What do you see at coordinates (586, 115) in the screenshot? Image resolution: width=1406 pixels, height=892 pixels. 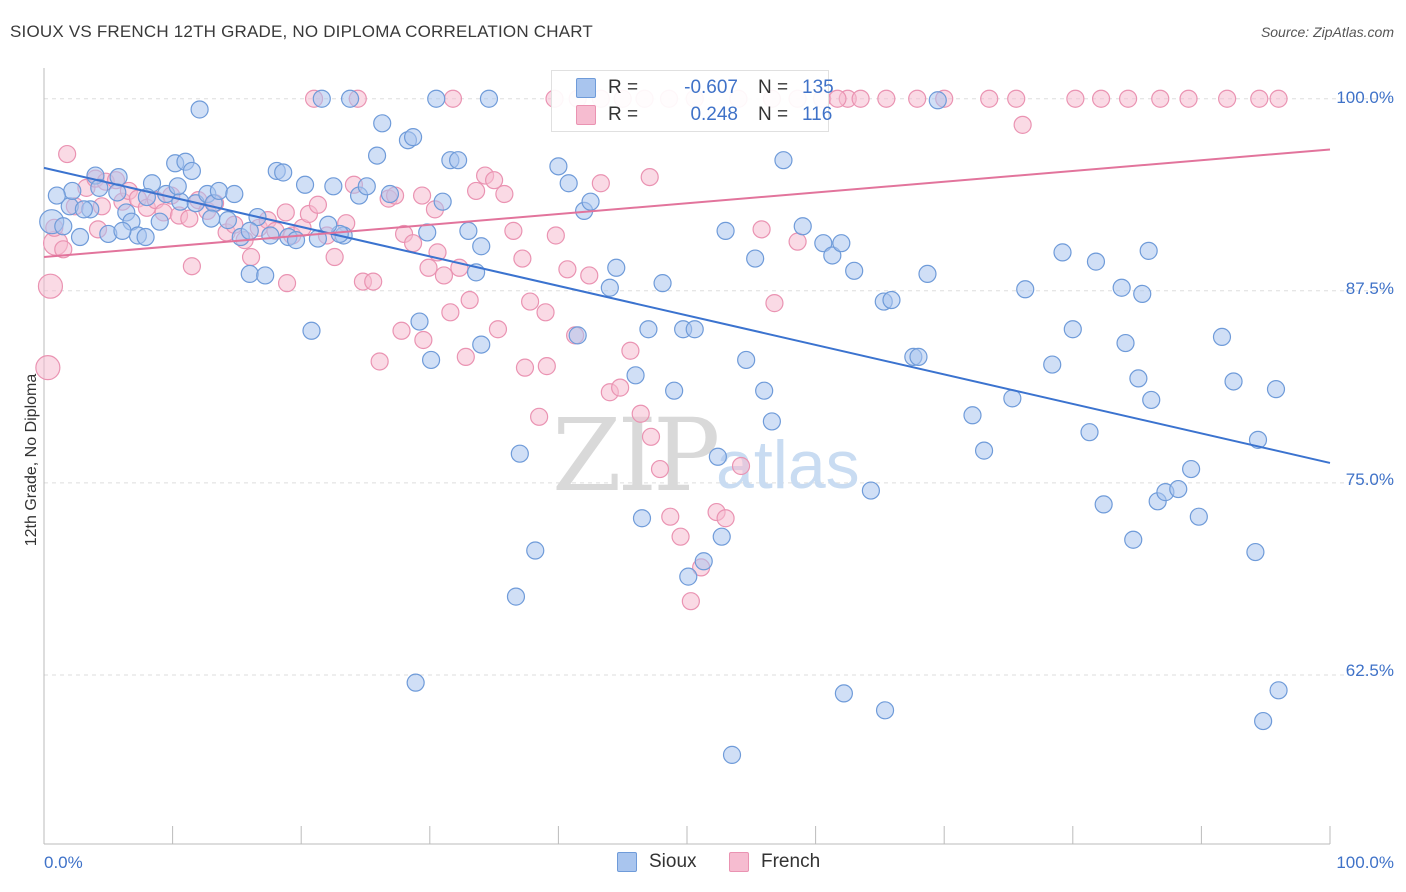 I see `french-swatch` at bounding box center [586, 115].